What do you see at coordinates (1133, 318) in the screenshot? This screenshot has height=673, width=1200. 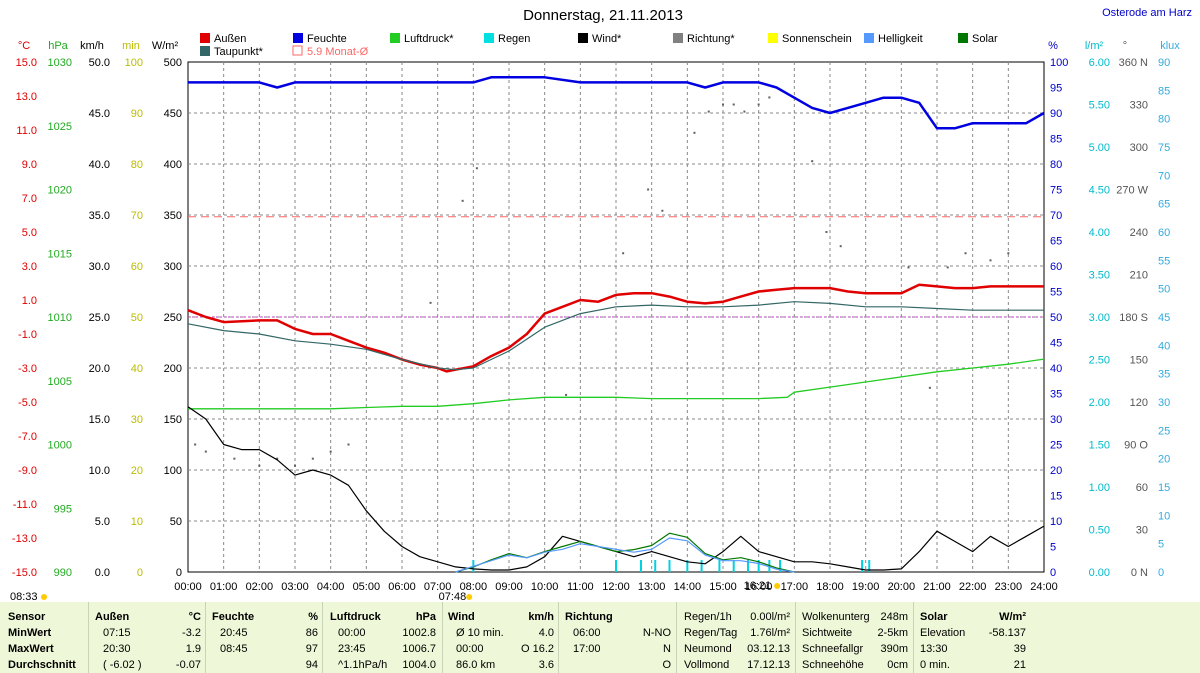 I see `direction-tick-label: 180 S` at bounding box center [1133, 318].